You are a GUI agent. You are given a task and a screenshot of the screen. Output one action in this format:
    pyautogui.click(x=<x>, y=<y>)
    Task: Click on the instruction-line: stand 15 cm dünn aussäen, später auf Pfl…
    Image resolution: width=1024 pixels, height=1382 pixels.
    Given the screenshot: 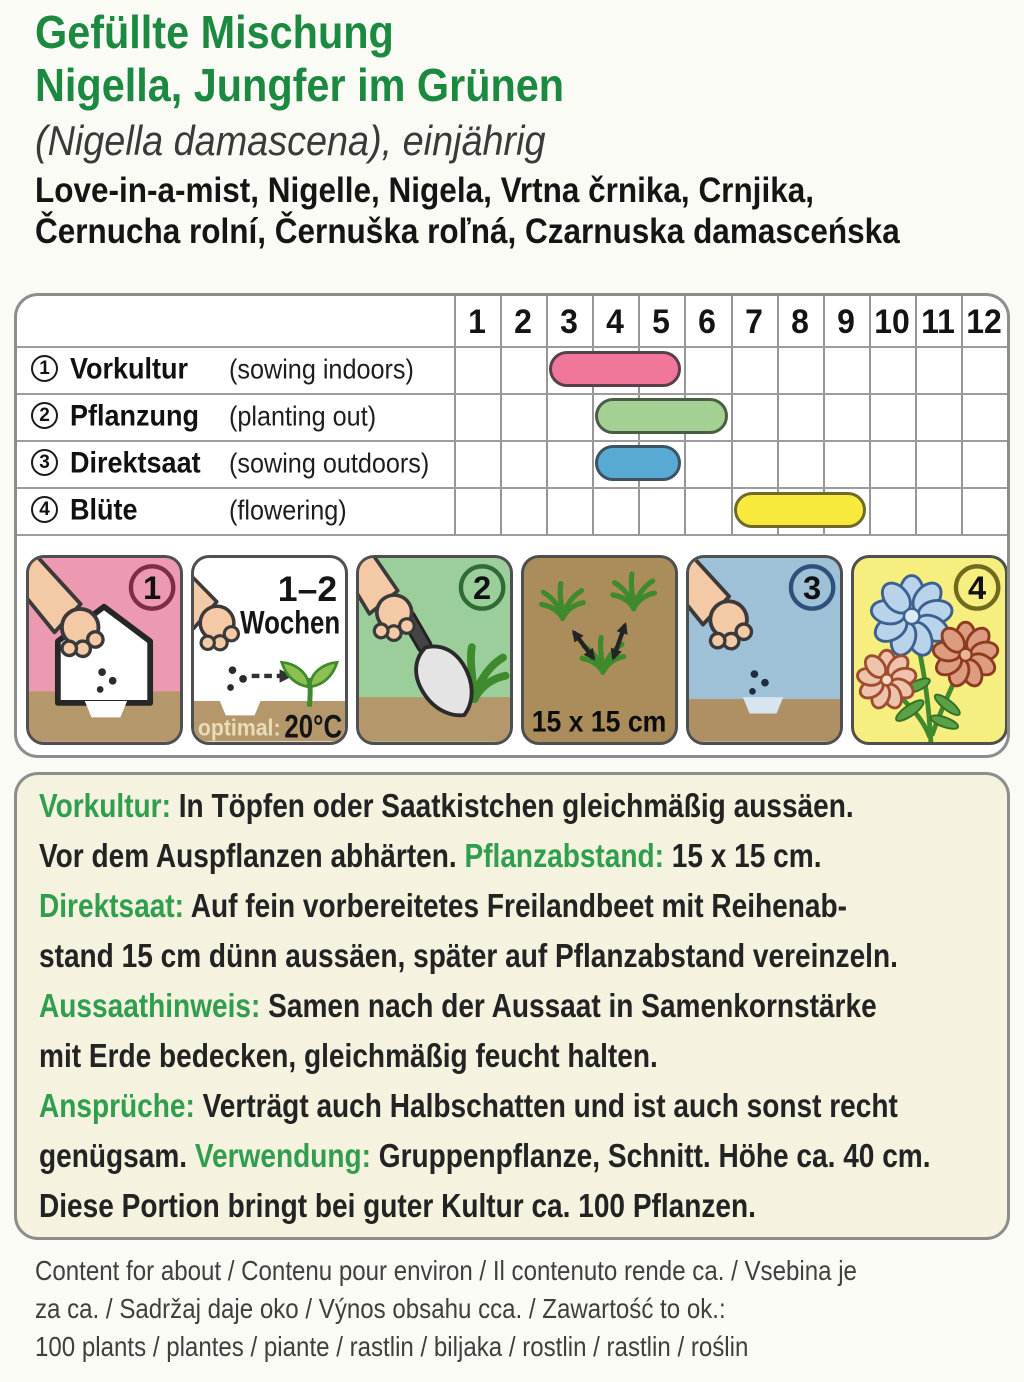 What is the action you would take?
    pyautogui.click(x=523, y=962)
    